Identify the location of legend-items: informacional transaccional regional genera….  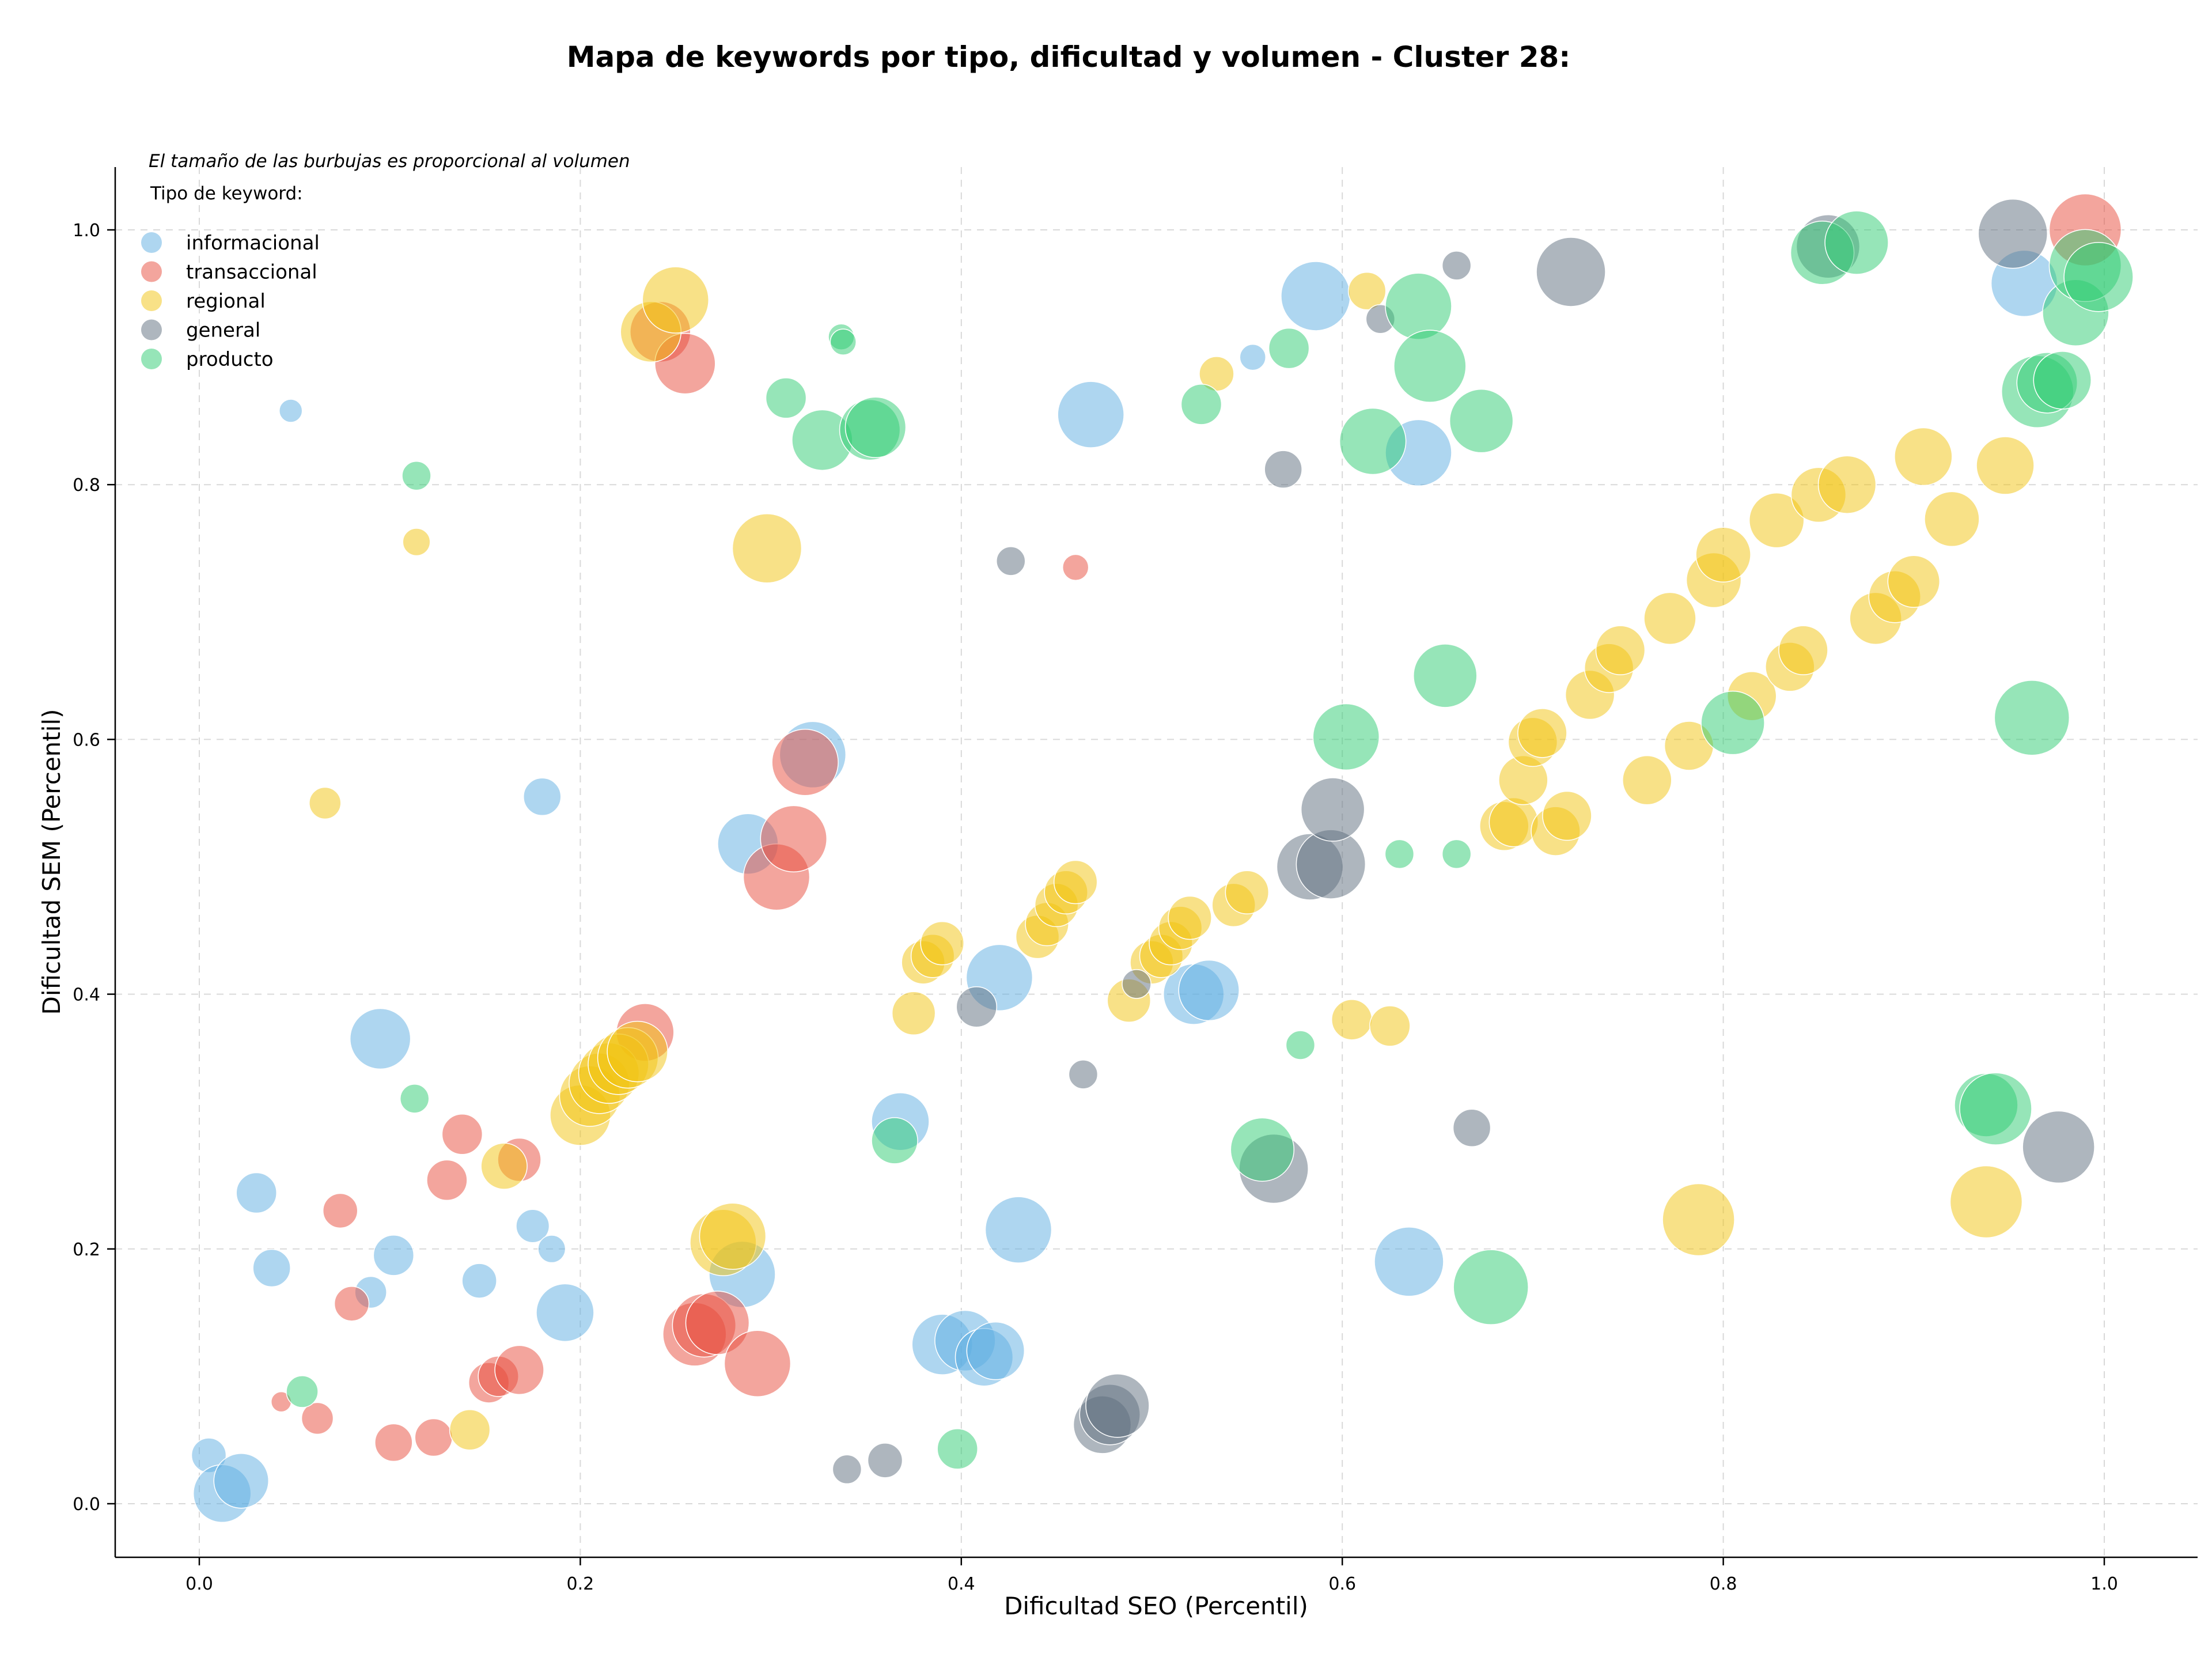
(230, 301).